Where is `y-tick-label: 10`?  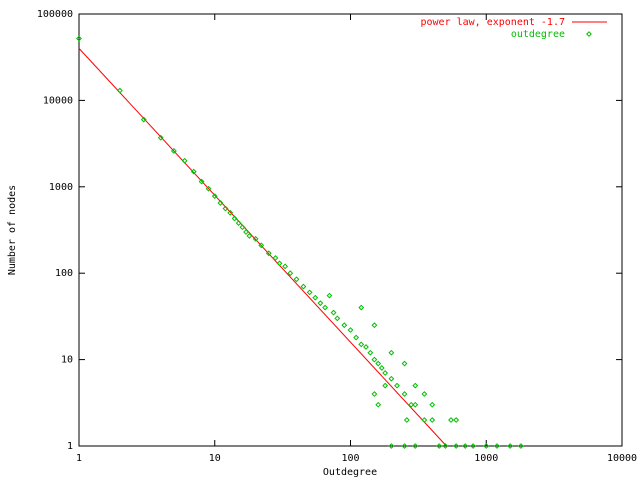
y-tick-label: 10 is located at coordinates (67, 360).